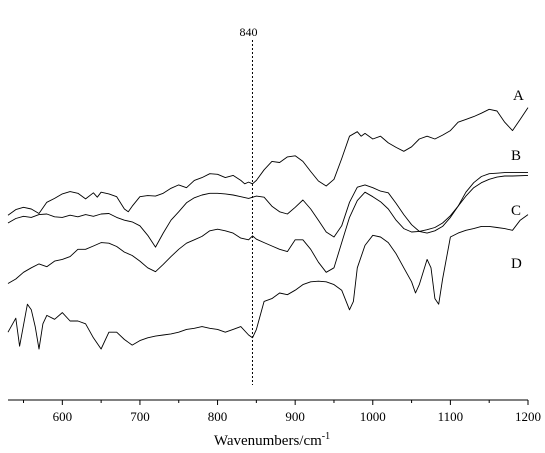 This screenshot has width=545, height=453. What do you see at coordinates (518, 96) in the screenshot?
I see `series-label-a: A` at bounding box center [518, 96].